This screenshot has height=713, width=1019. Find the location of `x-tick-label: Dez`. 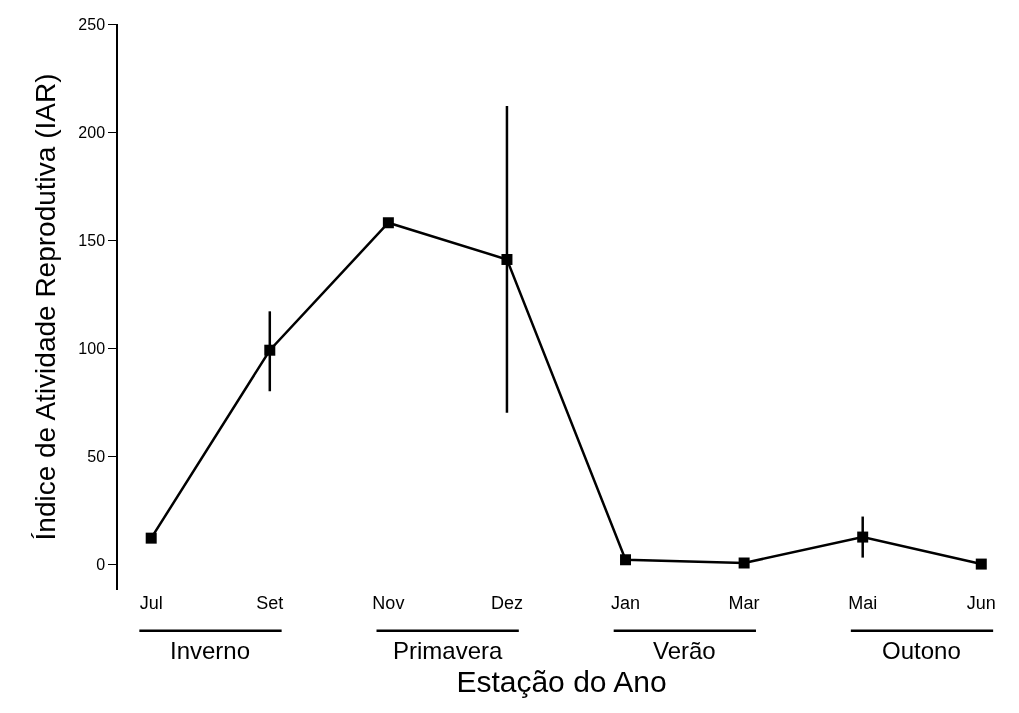

x-tick-label: Dez is located at coordinates (506, 603).